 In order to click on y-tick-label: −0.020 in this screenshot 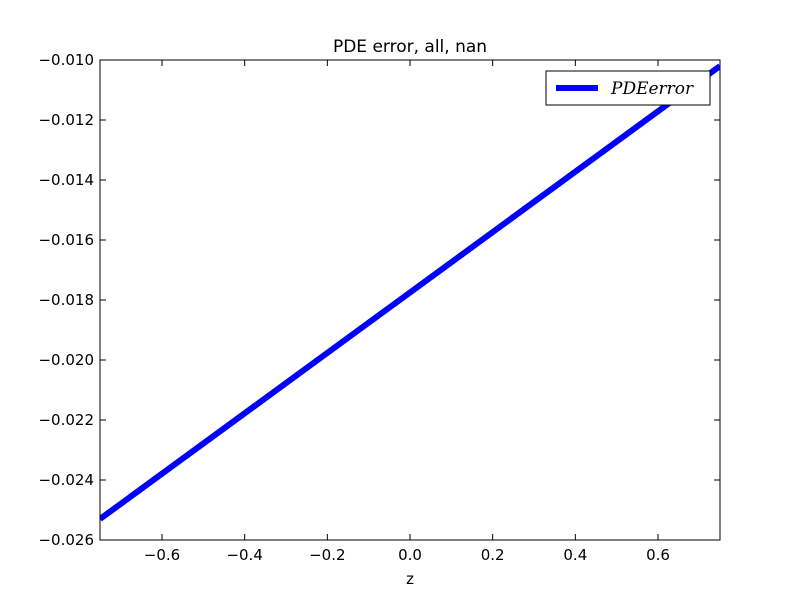, I will do `click(66, 360)`.